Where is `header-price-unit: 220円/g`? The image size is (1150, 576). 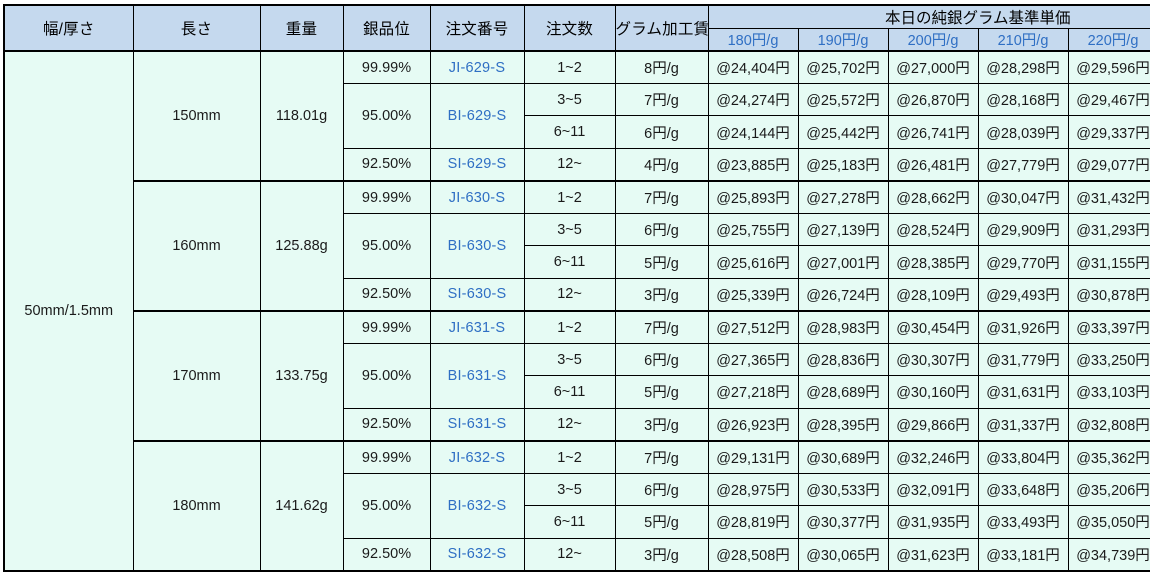
header-price-unit: 220円/g is located at coordinates (1108, 40).